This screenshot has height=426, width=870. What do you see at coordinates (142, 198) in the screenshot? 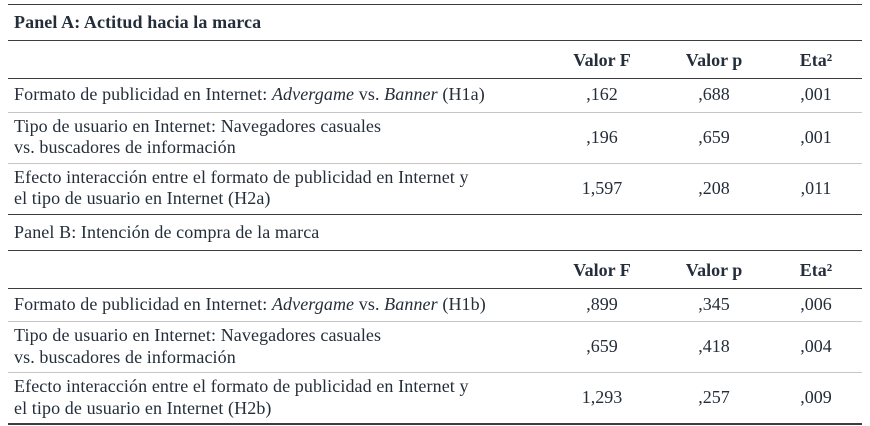
I see `row-label-line2: el tipo de usuario en Internet (H2a)` at bounding box center [142, 198].